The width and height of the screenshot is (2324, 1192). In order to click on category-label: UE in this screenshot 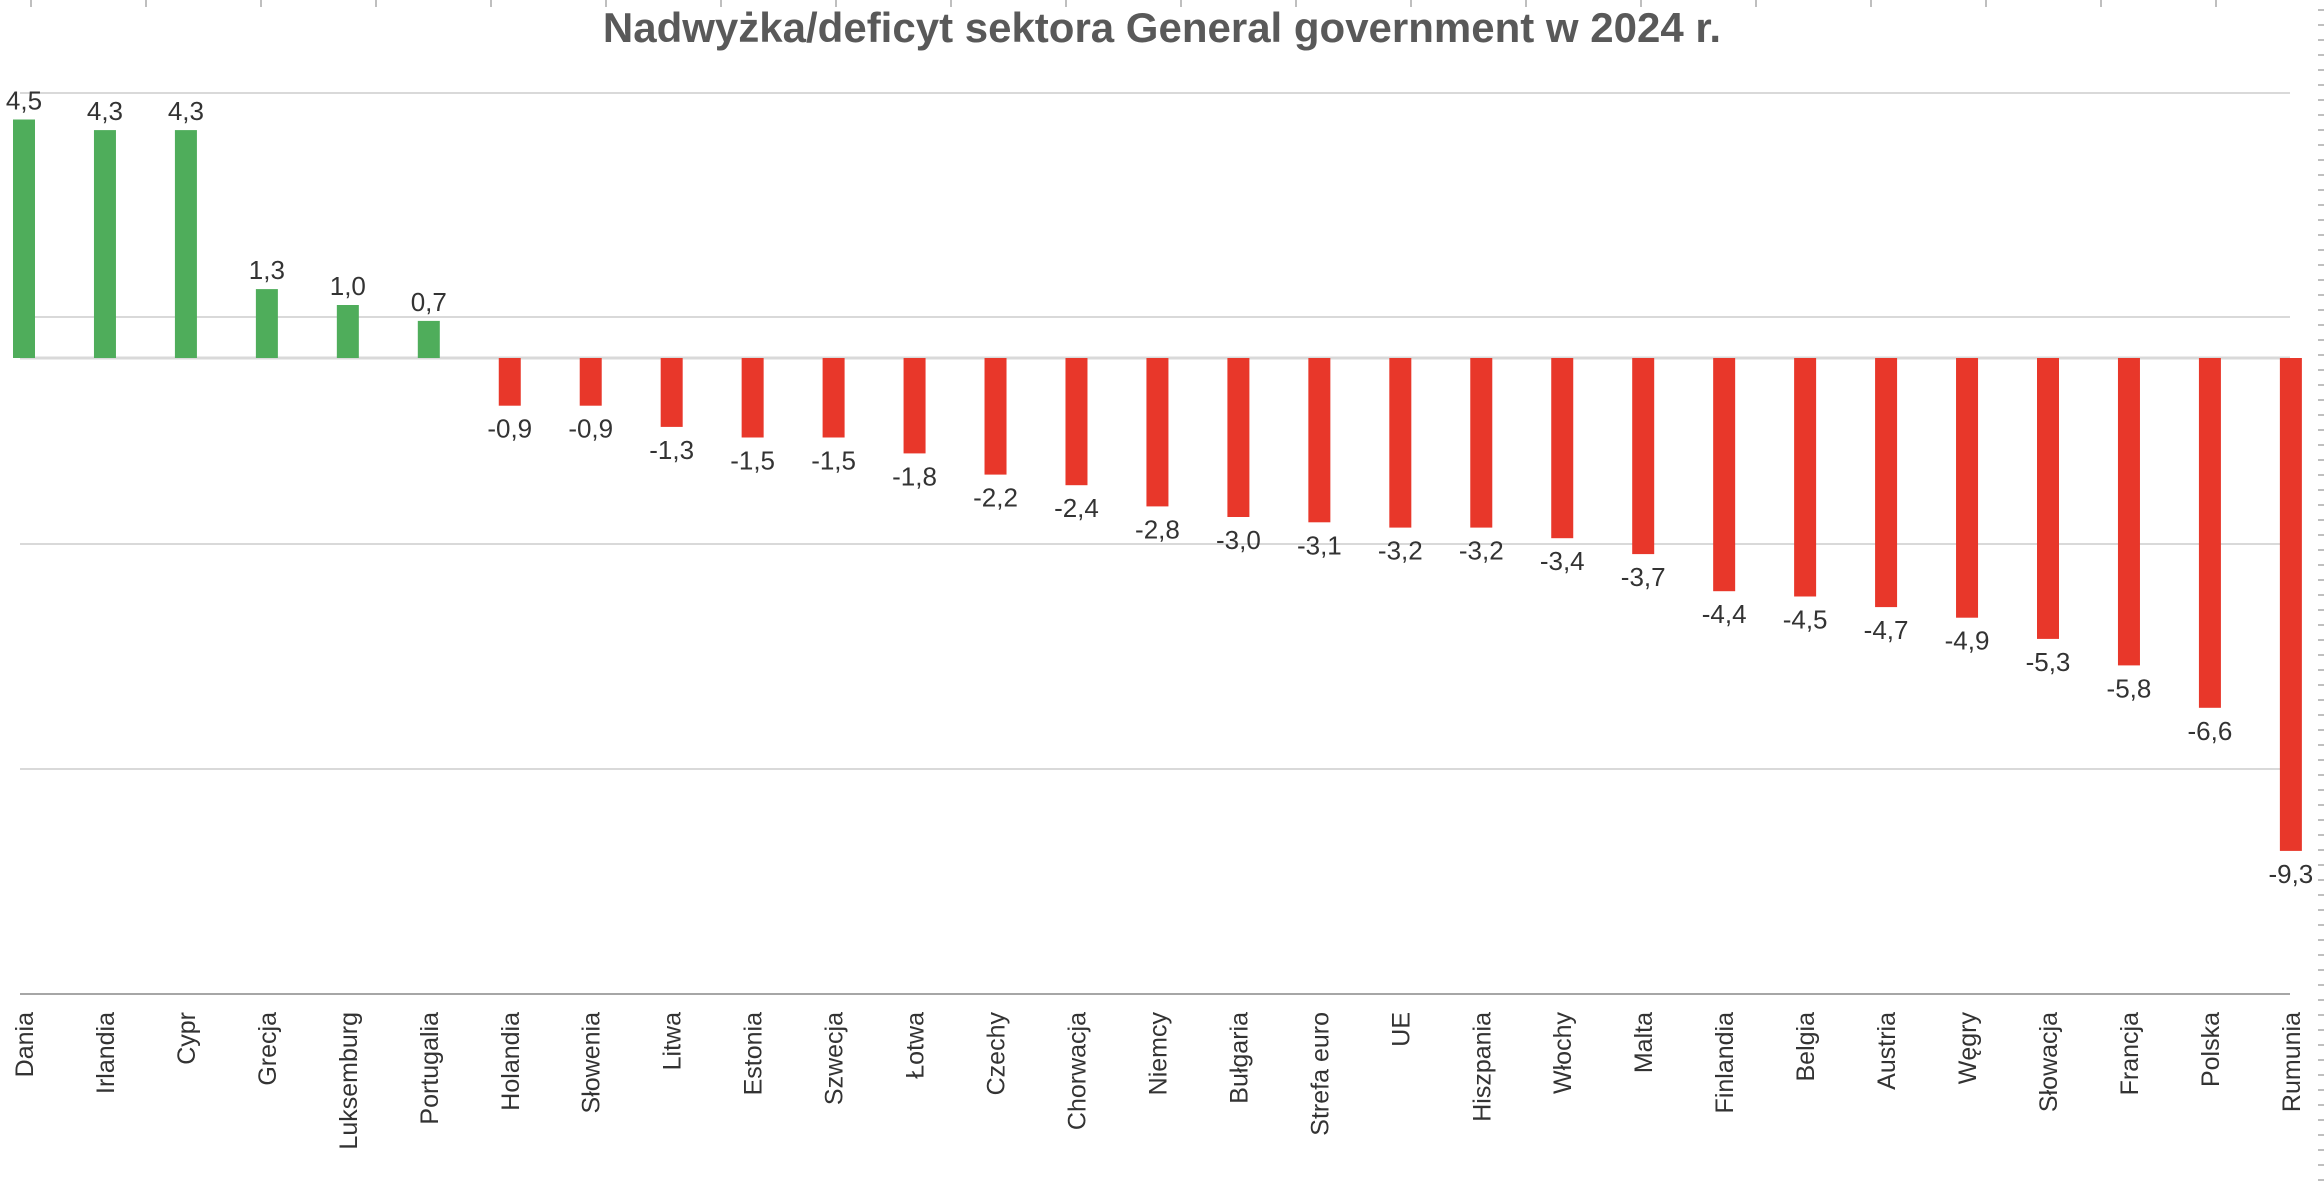, I will do `click(1401, 1029)`.